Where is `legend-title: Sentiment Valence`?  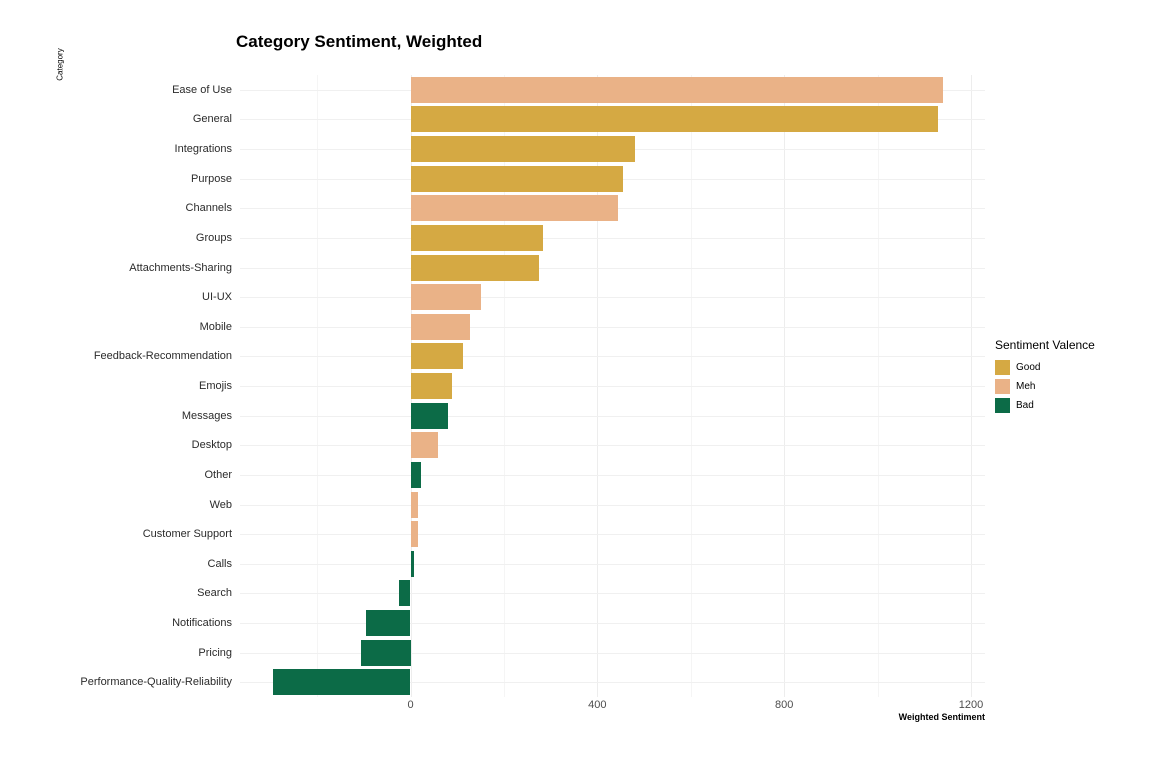 legend-title: Sentiment Valence is located at coordinates (1045, 345).